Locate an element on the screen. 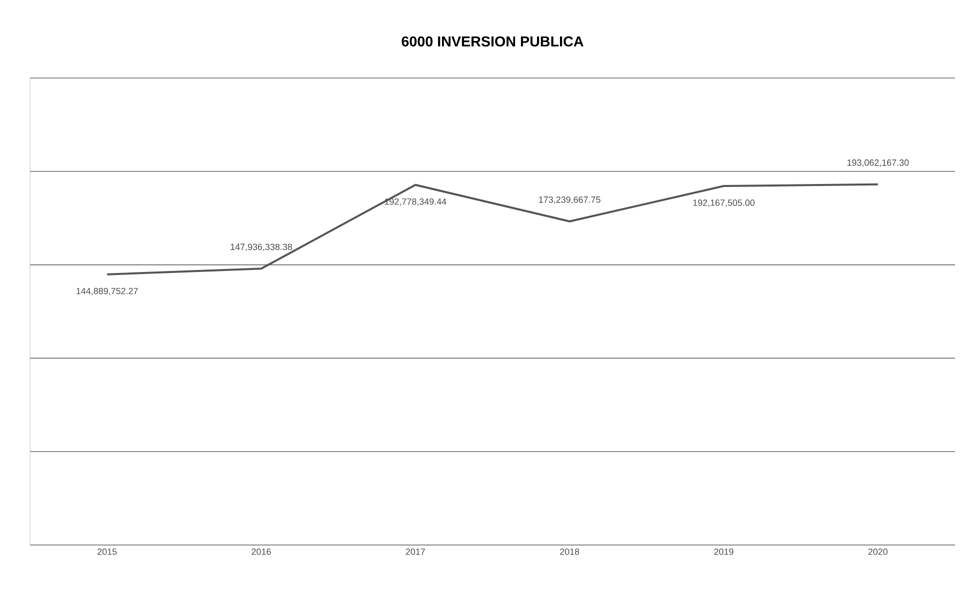  data-label: 144,889,752.27 is located at coordinates (107, 292).